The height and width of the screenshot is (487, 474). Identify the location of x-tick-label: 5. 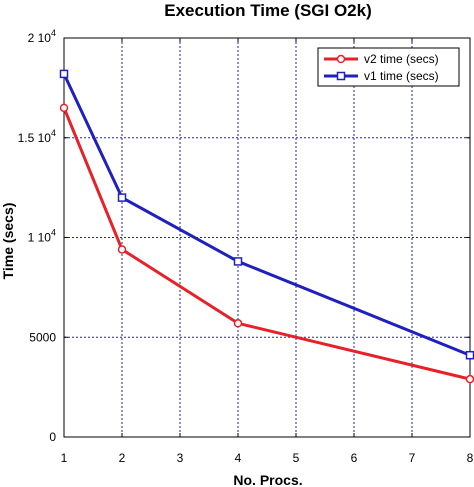
(296, 458).